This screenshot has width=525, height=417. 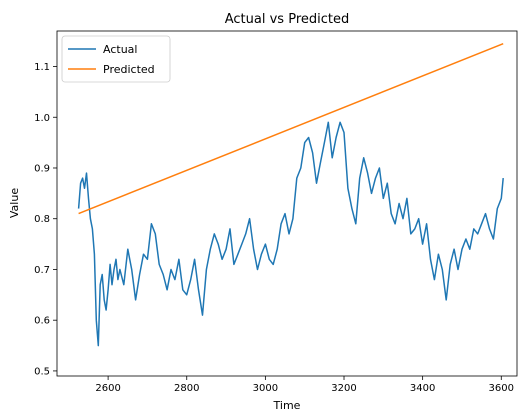 I want to click on y-axis-label: Value, so click(x=14, y=203).